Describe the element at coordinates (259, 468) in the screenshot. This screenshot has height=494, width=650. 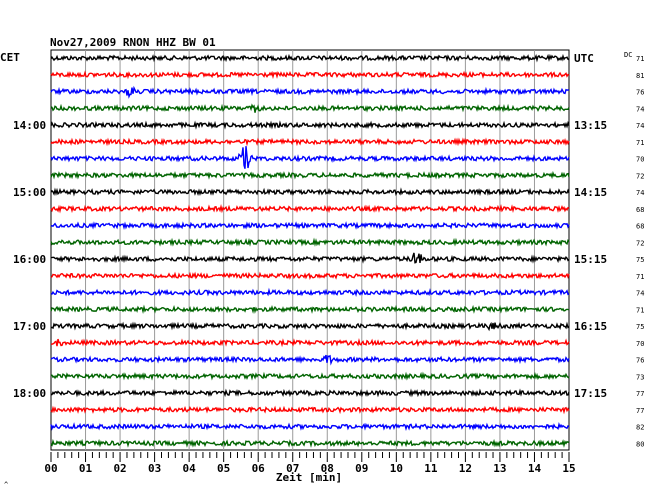
I see `x-tick-label: 06` at that location.